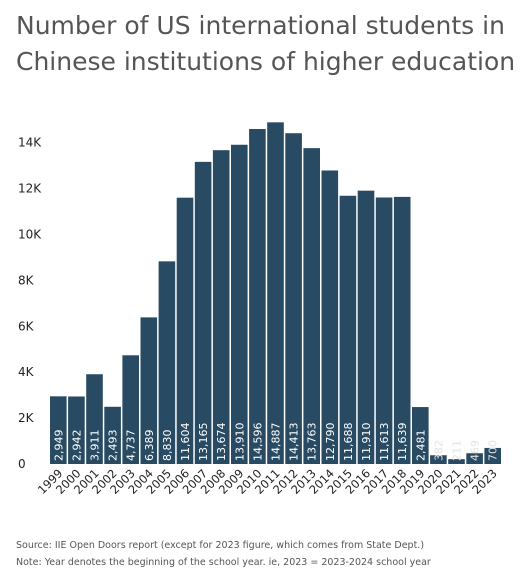  Describe the element at coordinates (95, 446) in the screenshot. I see `bar-value-label: 3,911` at that location.